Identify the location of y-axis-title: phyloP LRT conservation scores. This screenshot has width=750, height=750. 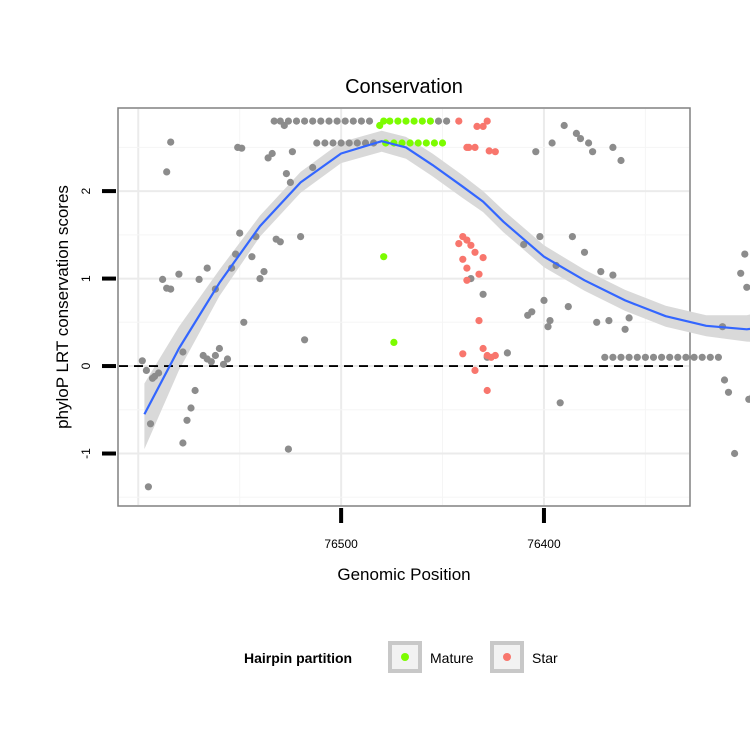
(62, 307).